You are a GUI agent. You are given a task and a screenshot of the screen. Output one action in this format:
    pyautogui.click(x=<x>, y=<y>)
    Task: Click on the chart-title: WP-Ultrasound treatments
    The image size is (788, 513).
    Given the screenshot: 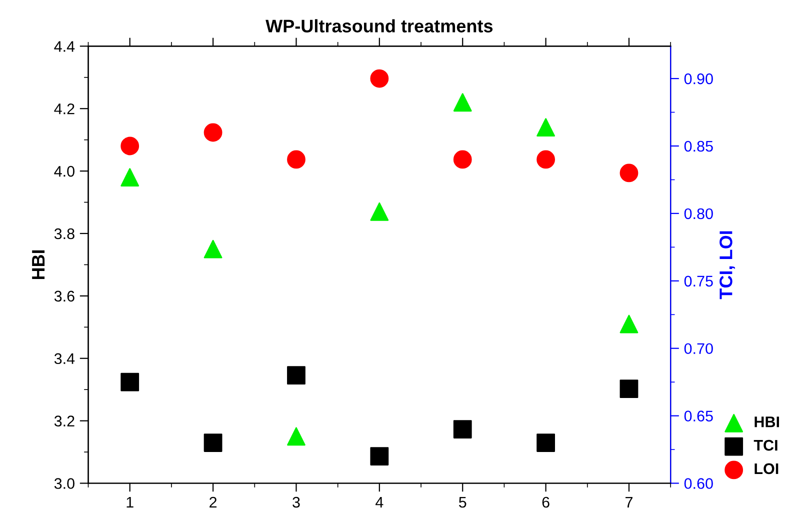 What is the action you would take?
    pyautogui.click(x=379, y=25)
    